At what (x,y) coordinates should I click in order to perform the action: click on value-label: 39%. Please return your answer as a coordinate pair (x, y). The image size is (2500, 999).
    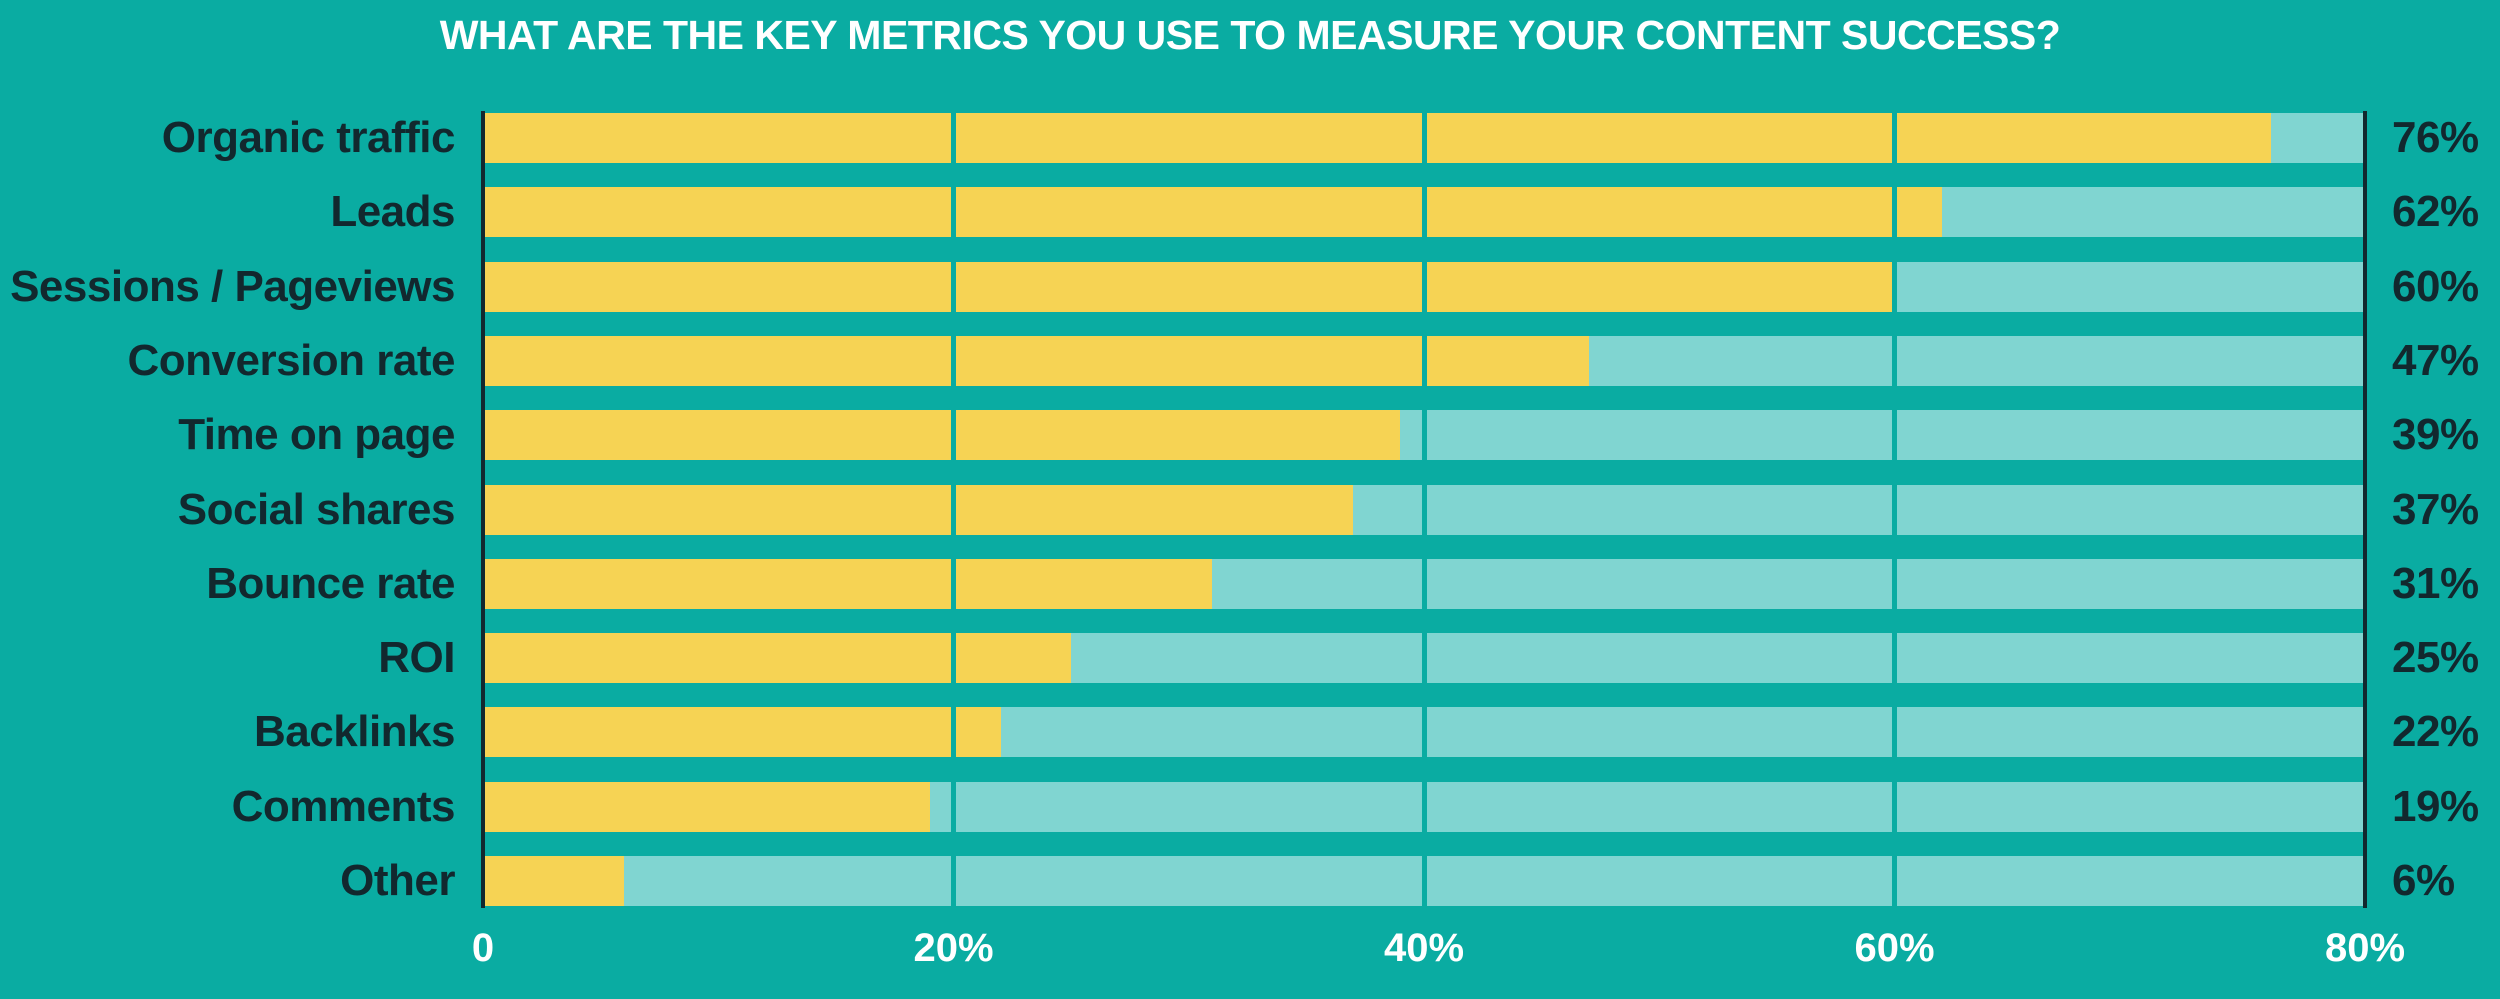
    Looking at the image, I should click on (2435, 435).